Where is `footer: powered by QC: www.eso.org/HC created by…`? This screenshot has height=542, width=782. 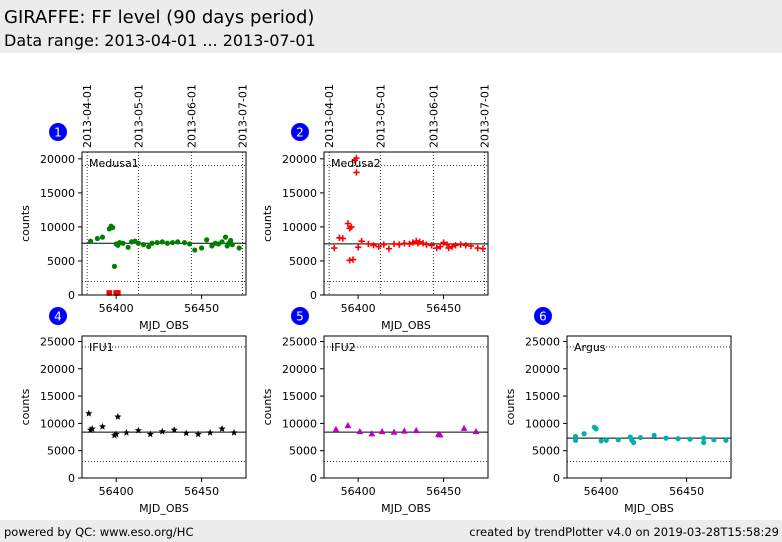
footer: powered by QC: www.eso.org/HC created by… is located at coordinates (391, 531).